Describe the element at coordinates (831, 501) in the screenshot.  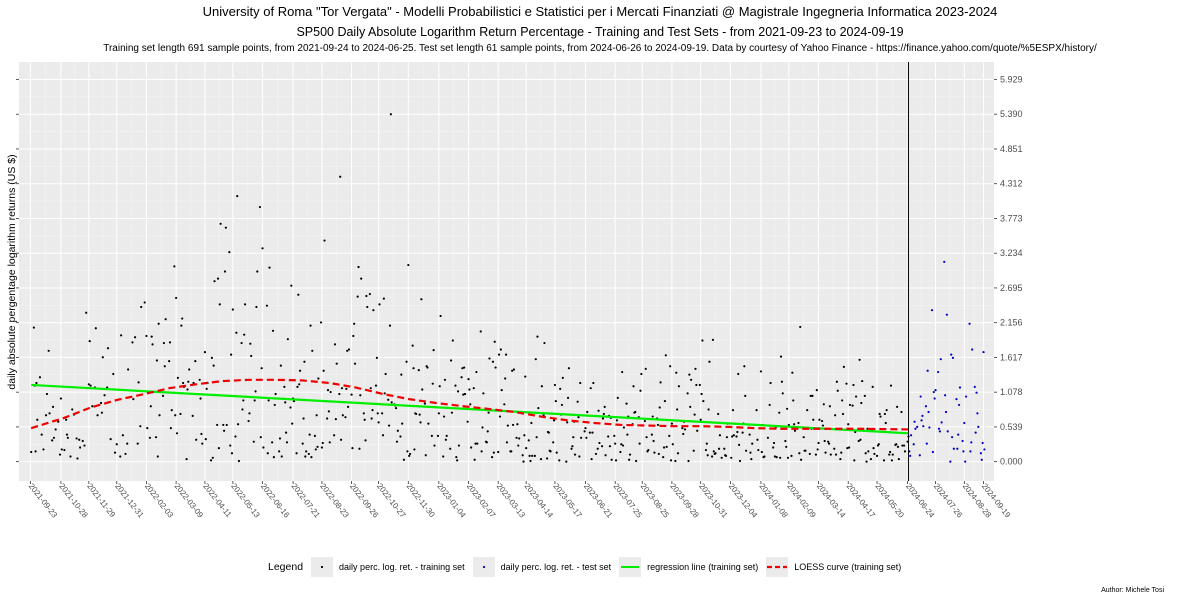
I see `x-tick-label: 2024-03-14` at that location.